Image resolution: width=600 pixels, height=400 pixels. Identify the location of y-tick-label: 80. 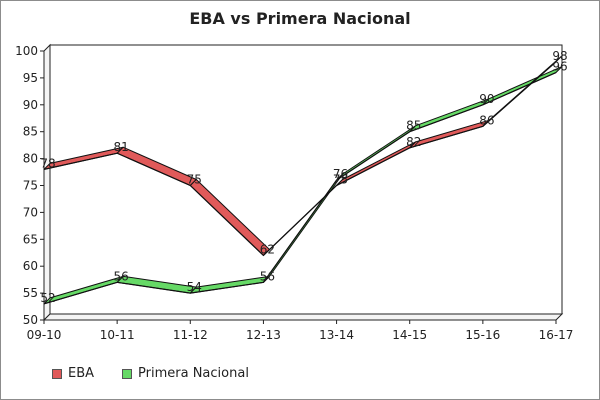
(30, 159).